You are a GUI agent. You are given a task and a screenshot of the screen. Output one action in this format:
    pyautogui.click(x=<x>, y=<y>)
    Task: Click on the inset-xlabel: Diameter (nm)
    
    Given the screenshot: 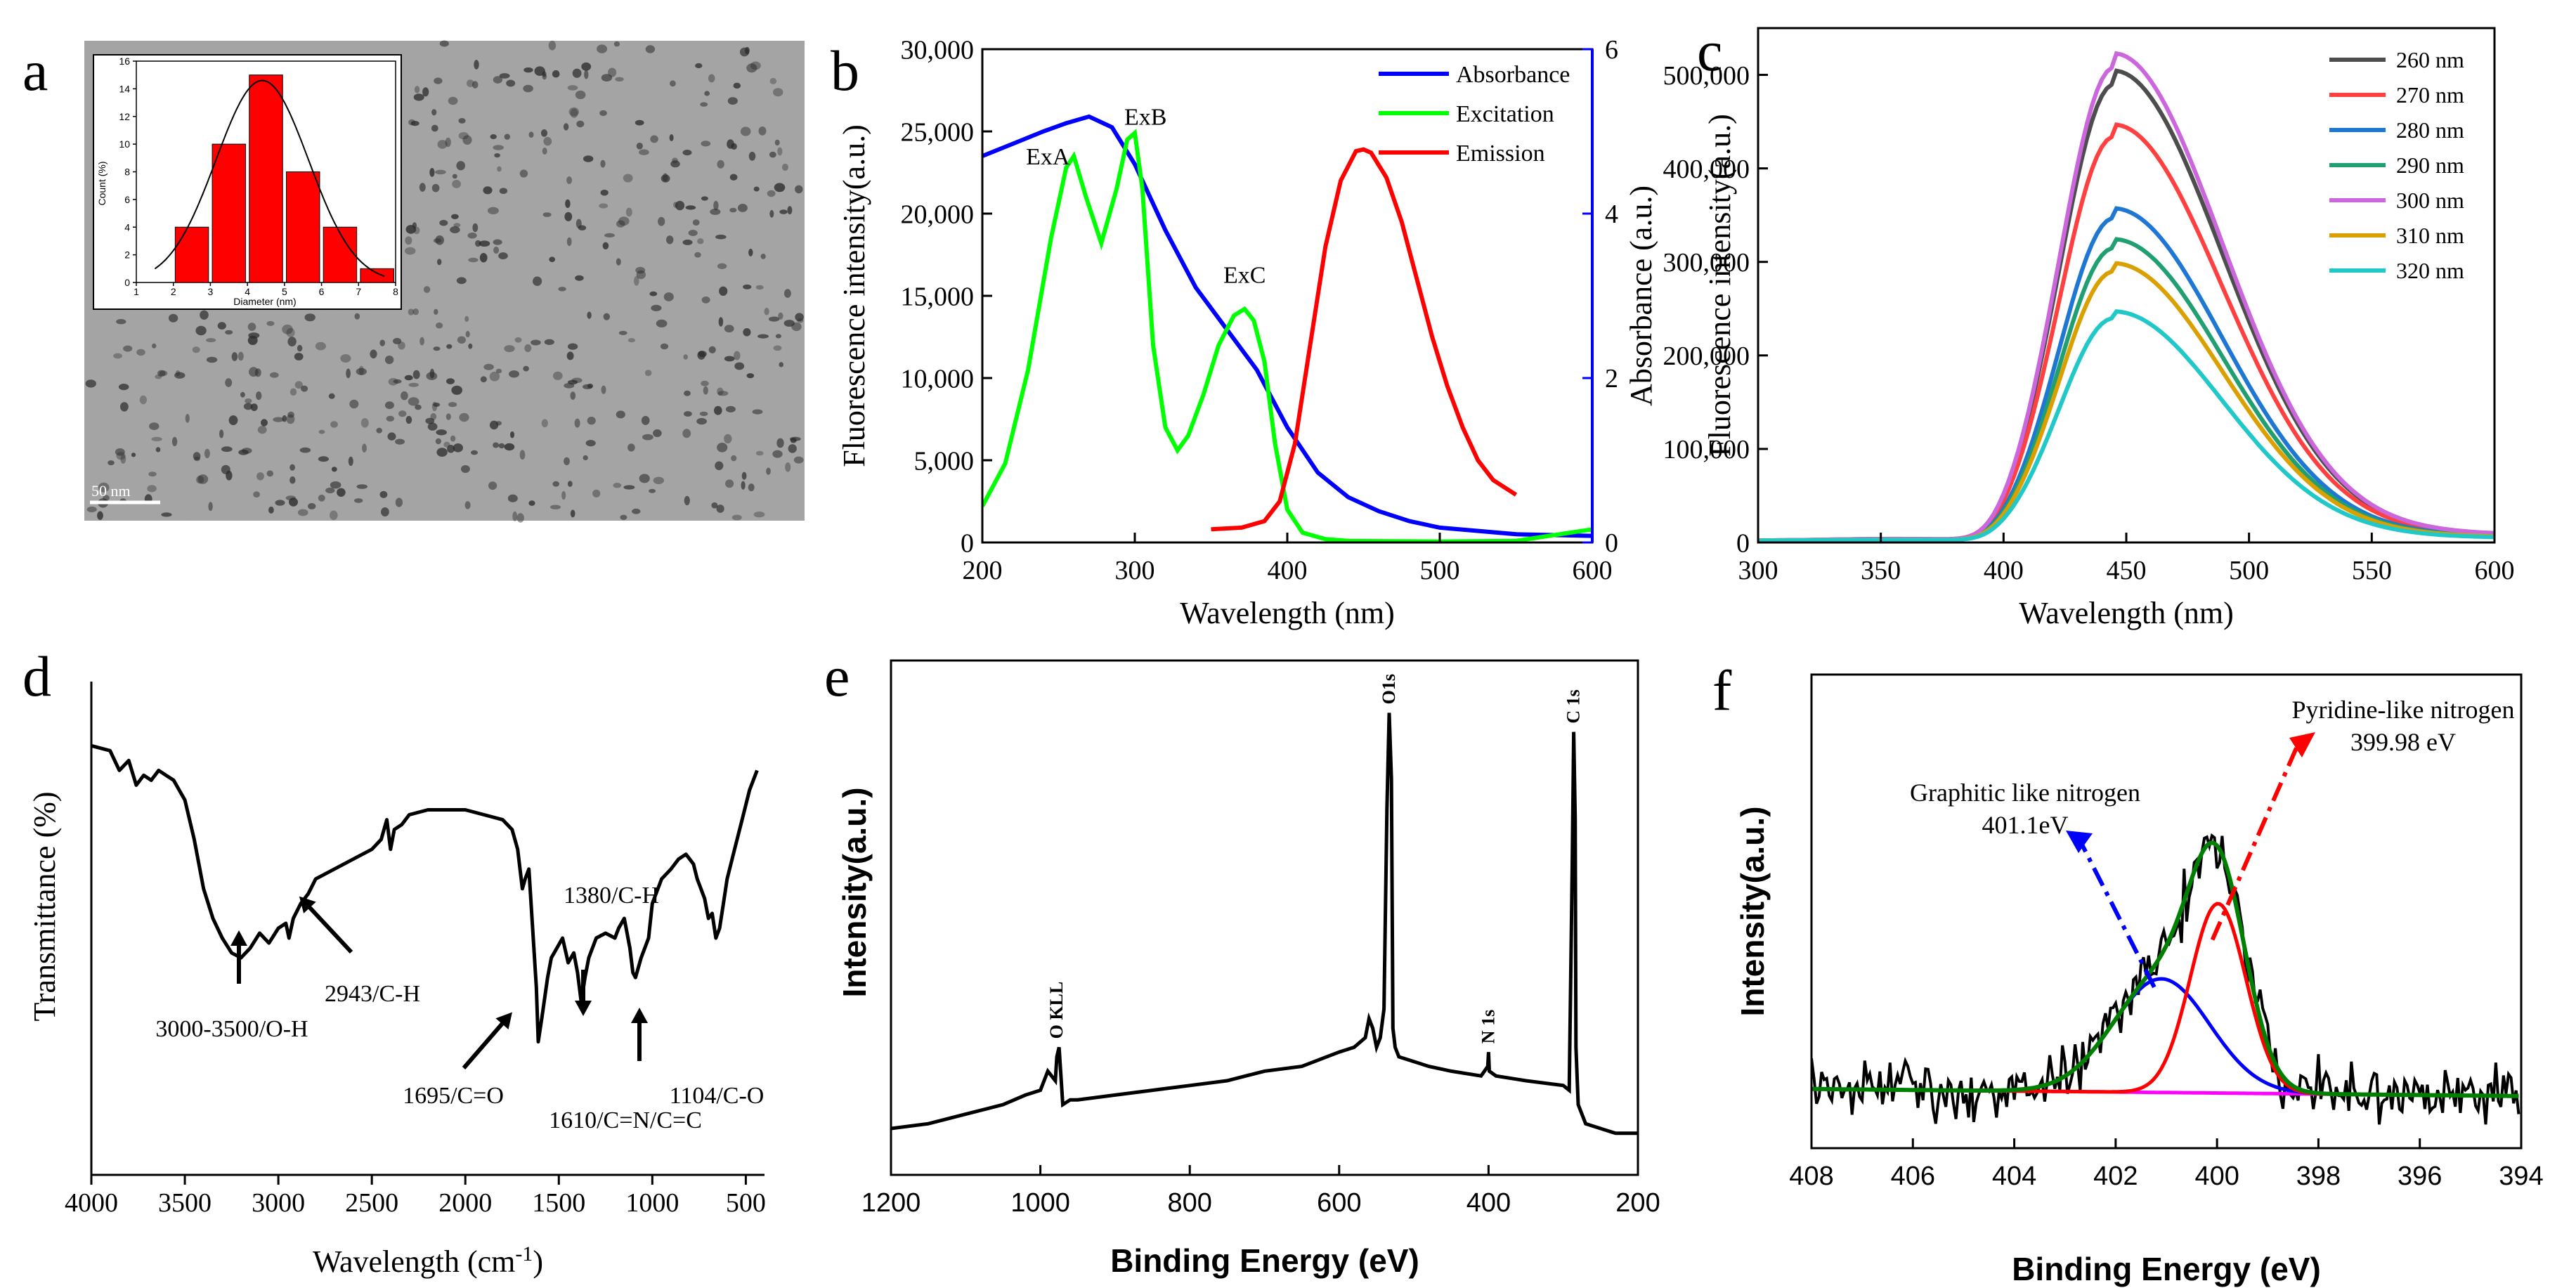 What is the action you would take?
    pyautogui.click(x=264, y=301)
    